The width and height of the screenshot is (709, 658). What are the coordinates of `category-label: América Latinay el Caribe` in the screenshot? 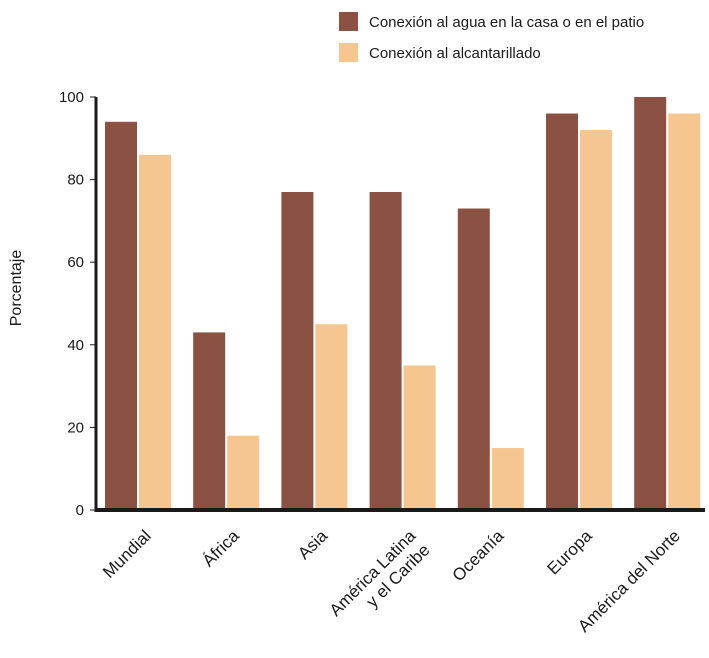 It's located at (380, 580).